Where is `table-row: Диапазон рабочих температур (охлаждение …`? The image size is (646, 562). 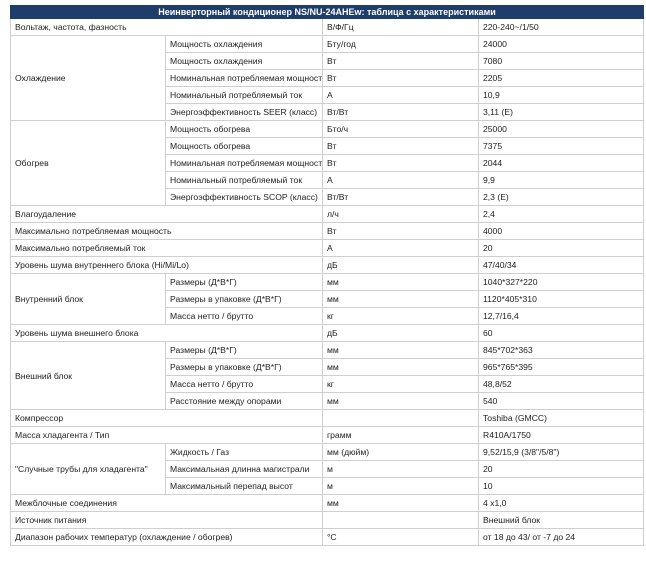 table-row: Диапазон рабочих температур (охлаждение … is located at coordinates (327, 537).